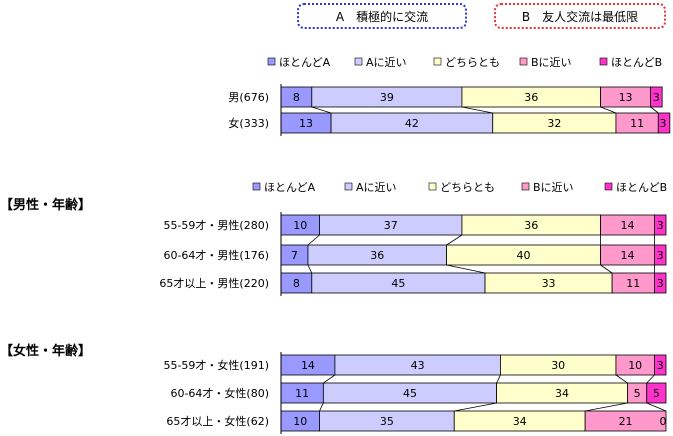  I want to click on data-label: 33, so click(549, 283).